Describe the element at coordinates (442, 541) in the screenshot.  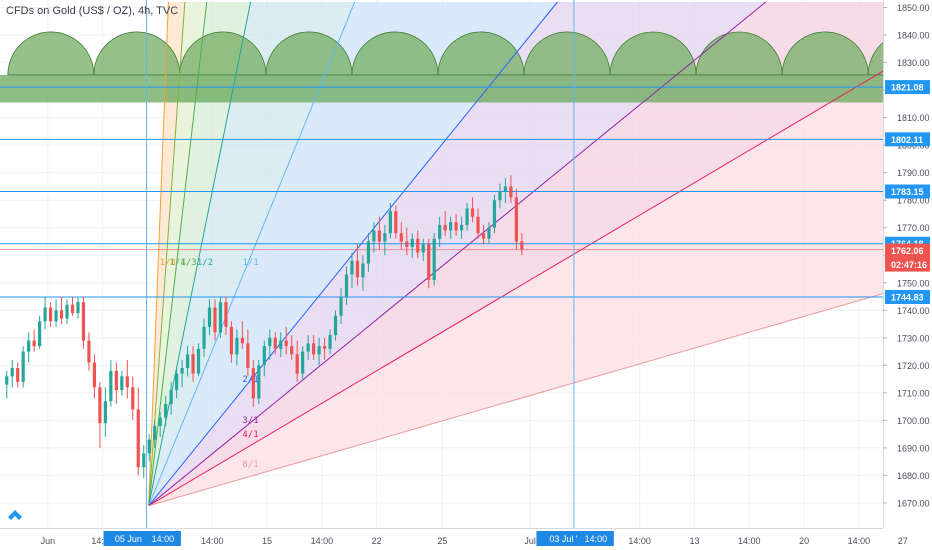
I see `time-axis-label: 25` at that location.